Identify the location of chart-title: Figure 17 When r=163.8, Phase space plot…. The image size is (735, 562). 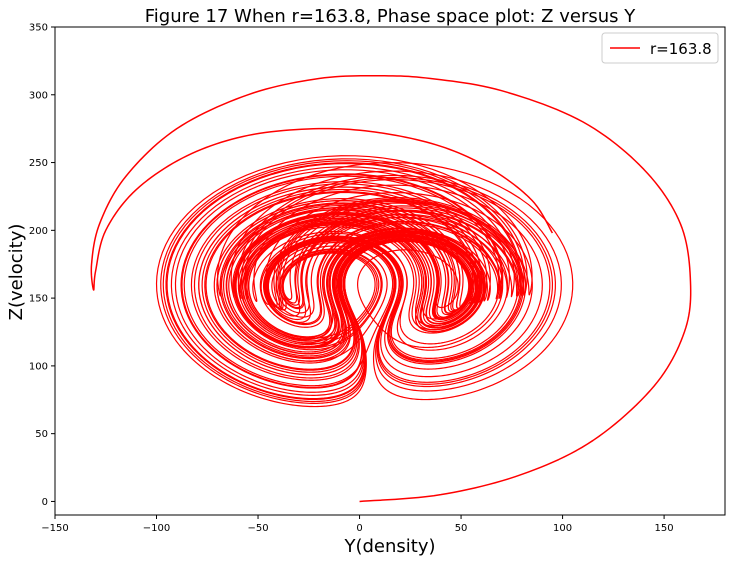
(391, 16).